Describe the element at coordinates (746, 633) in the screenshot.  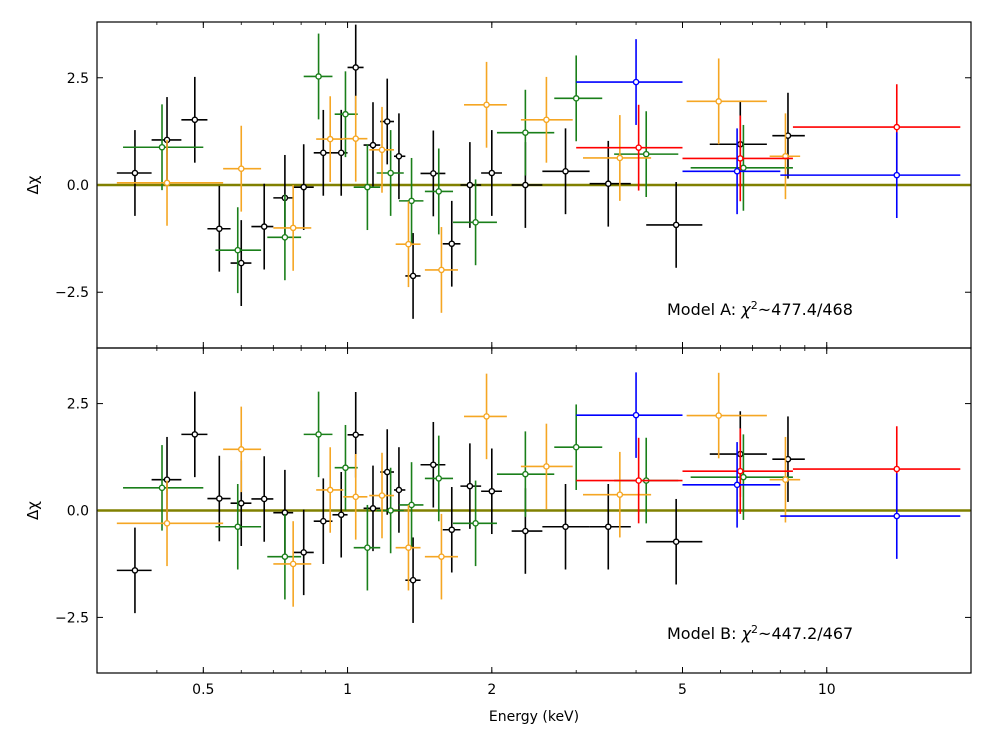
I see `annotation-chi: χ` at that location.